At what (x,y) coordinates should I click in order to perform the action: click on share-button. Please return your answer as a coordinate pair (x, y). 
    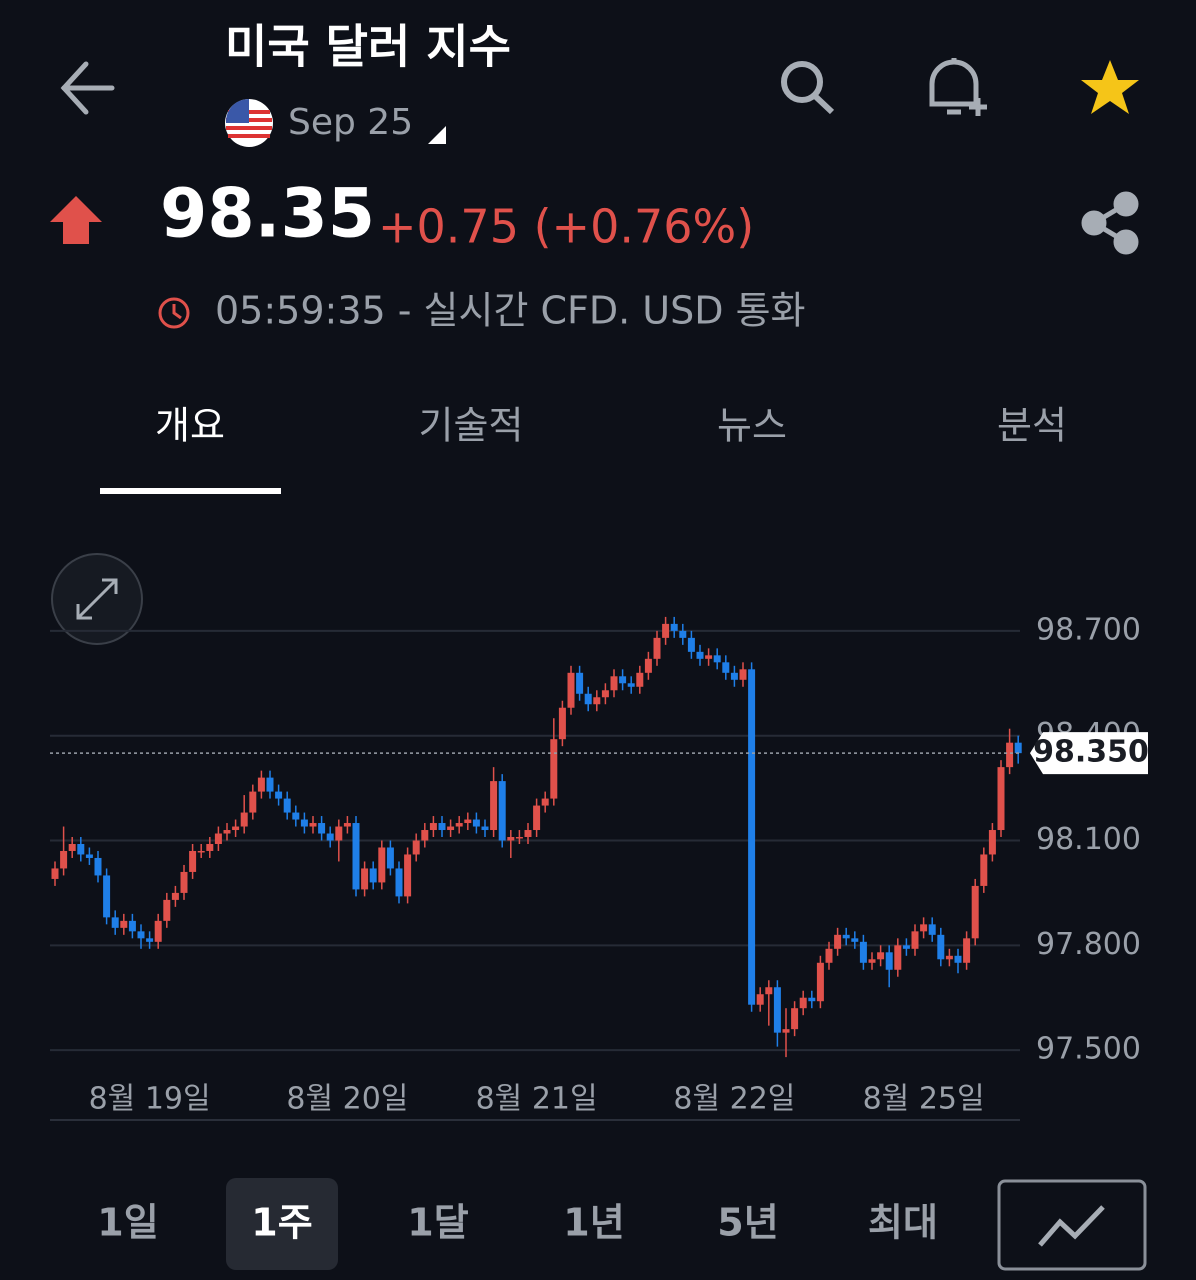
    Looking at the image, I should click on (1110, 223).